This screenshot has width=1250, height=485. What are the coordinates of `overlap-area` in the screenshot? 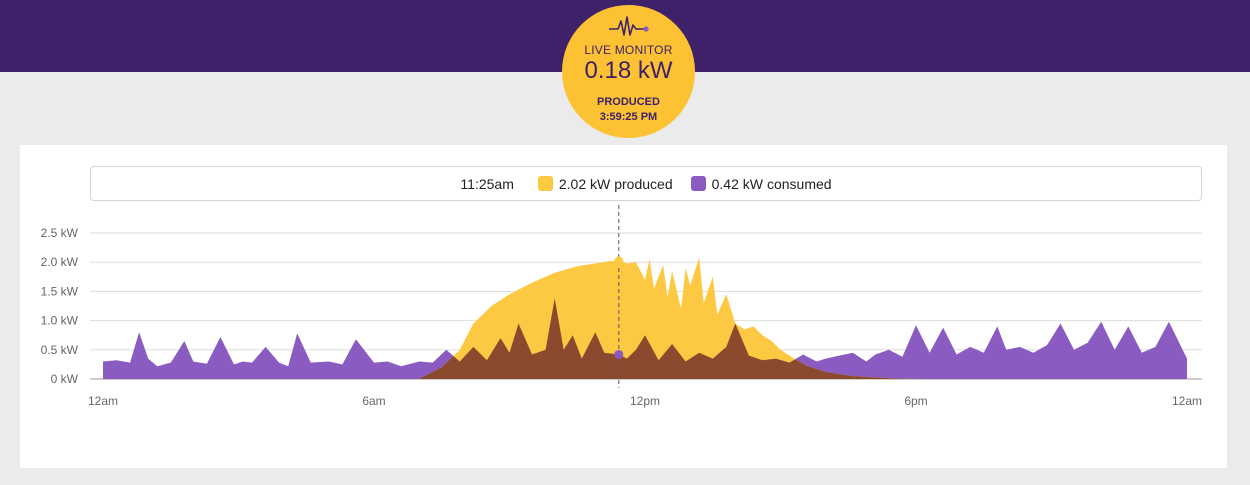 It's located at (667, 338).